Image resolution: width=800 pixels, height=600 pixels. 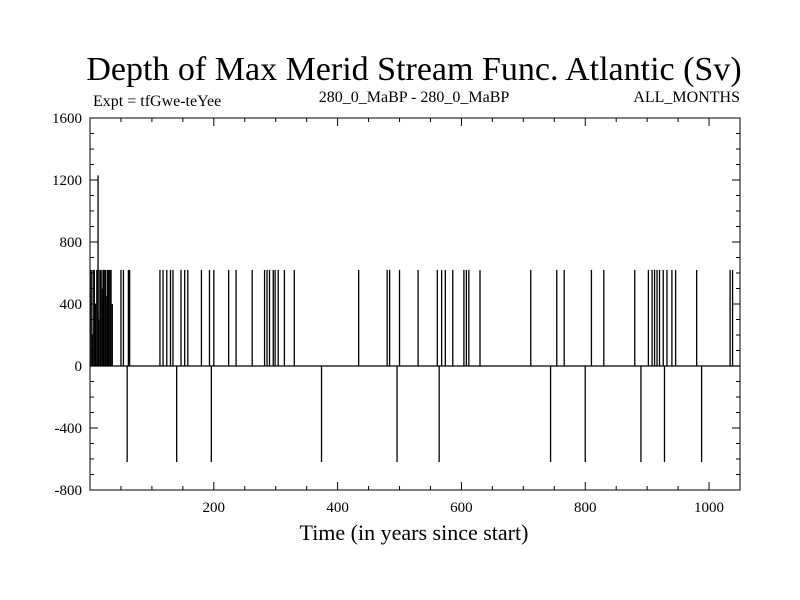 I want to click on y-tick-label: 0, so click(x=79, y=367).